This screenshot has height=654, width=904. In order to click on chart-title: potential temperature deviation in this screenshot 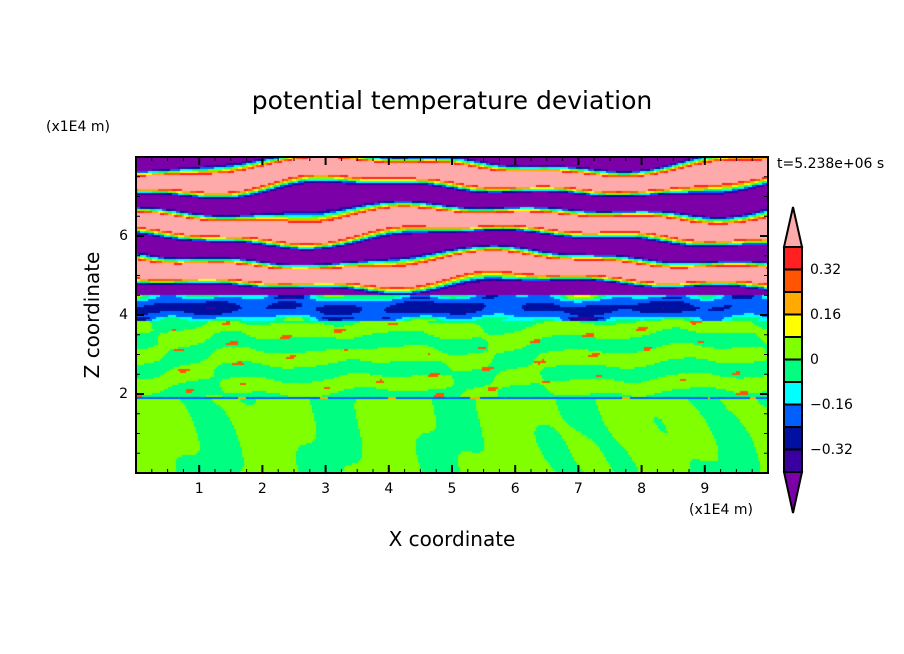, I will do `click(452, 100)`.